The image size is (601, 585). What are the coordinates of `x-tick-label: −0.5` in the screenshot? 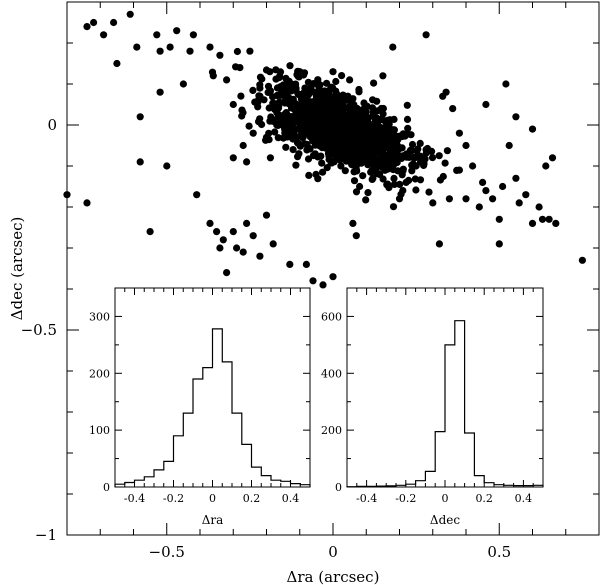 It's located at (167, 552).